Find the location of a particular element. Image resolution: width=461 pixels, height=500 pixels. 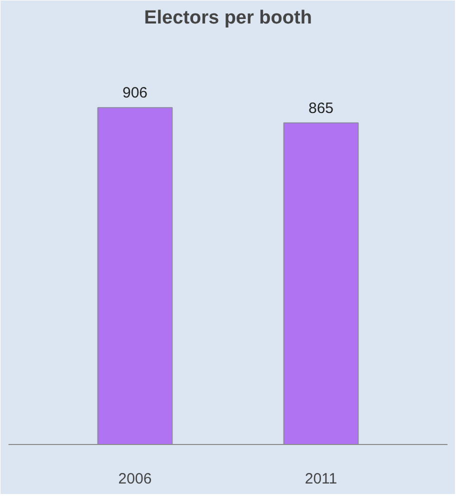

x-tick-label: 2011 is located at coordinates (321, 479).